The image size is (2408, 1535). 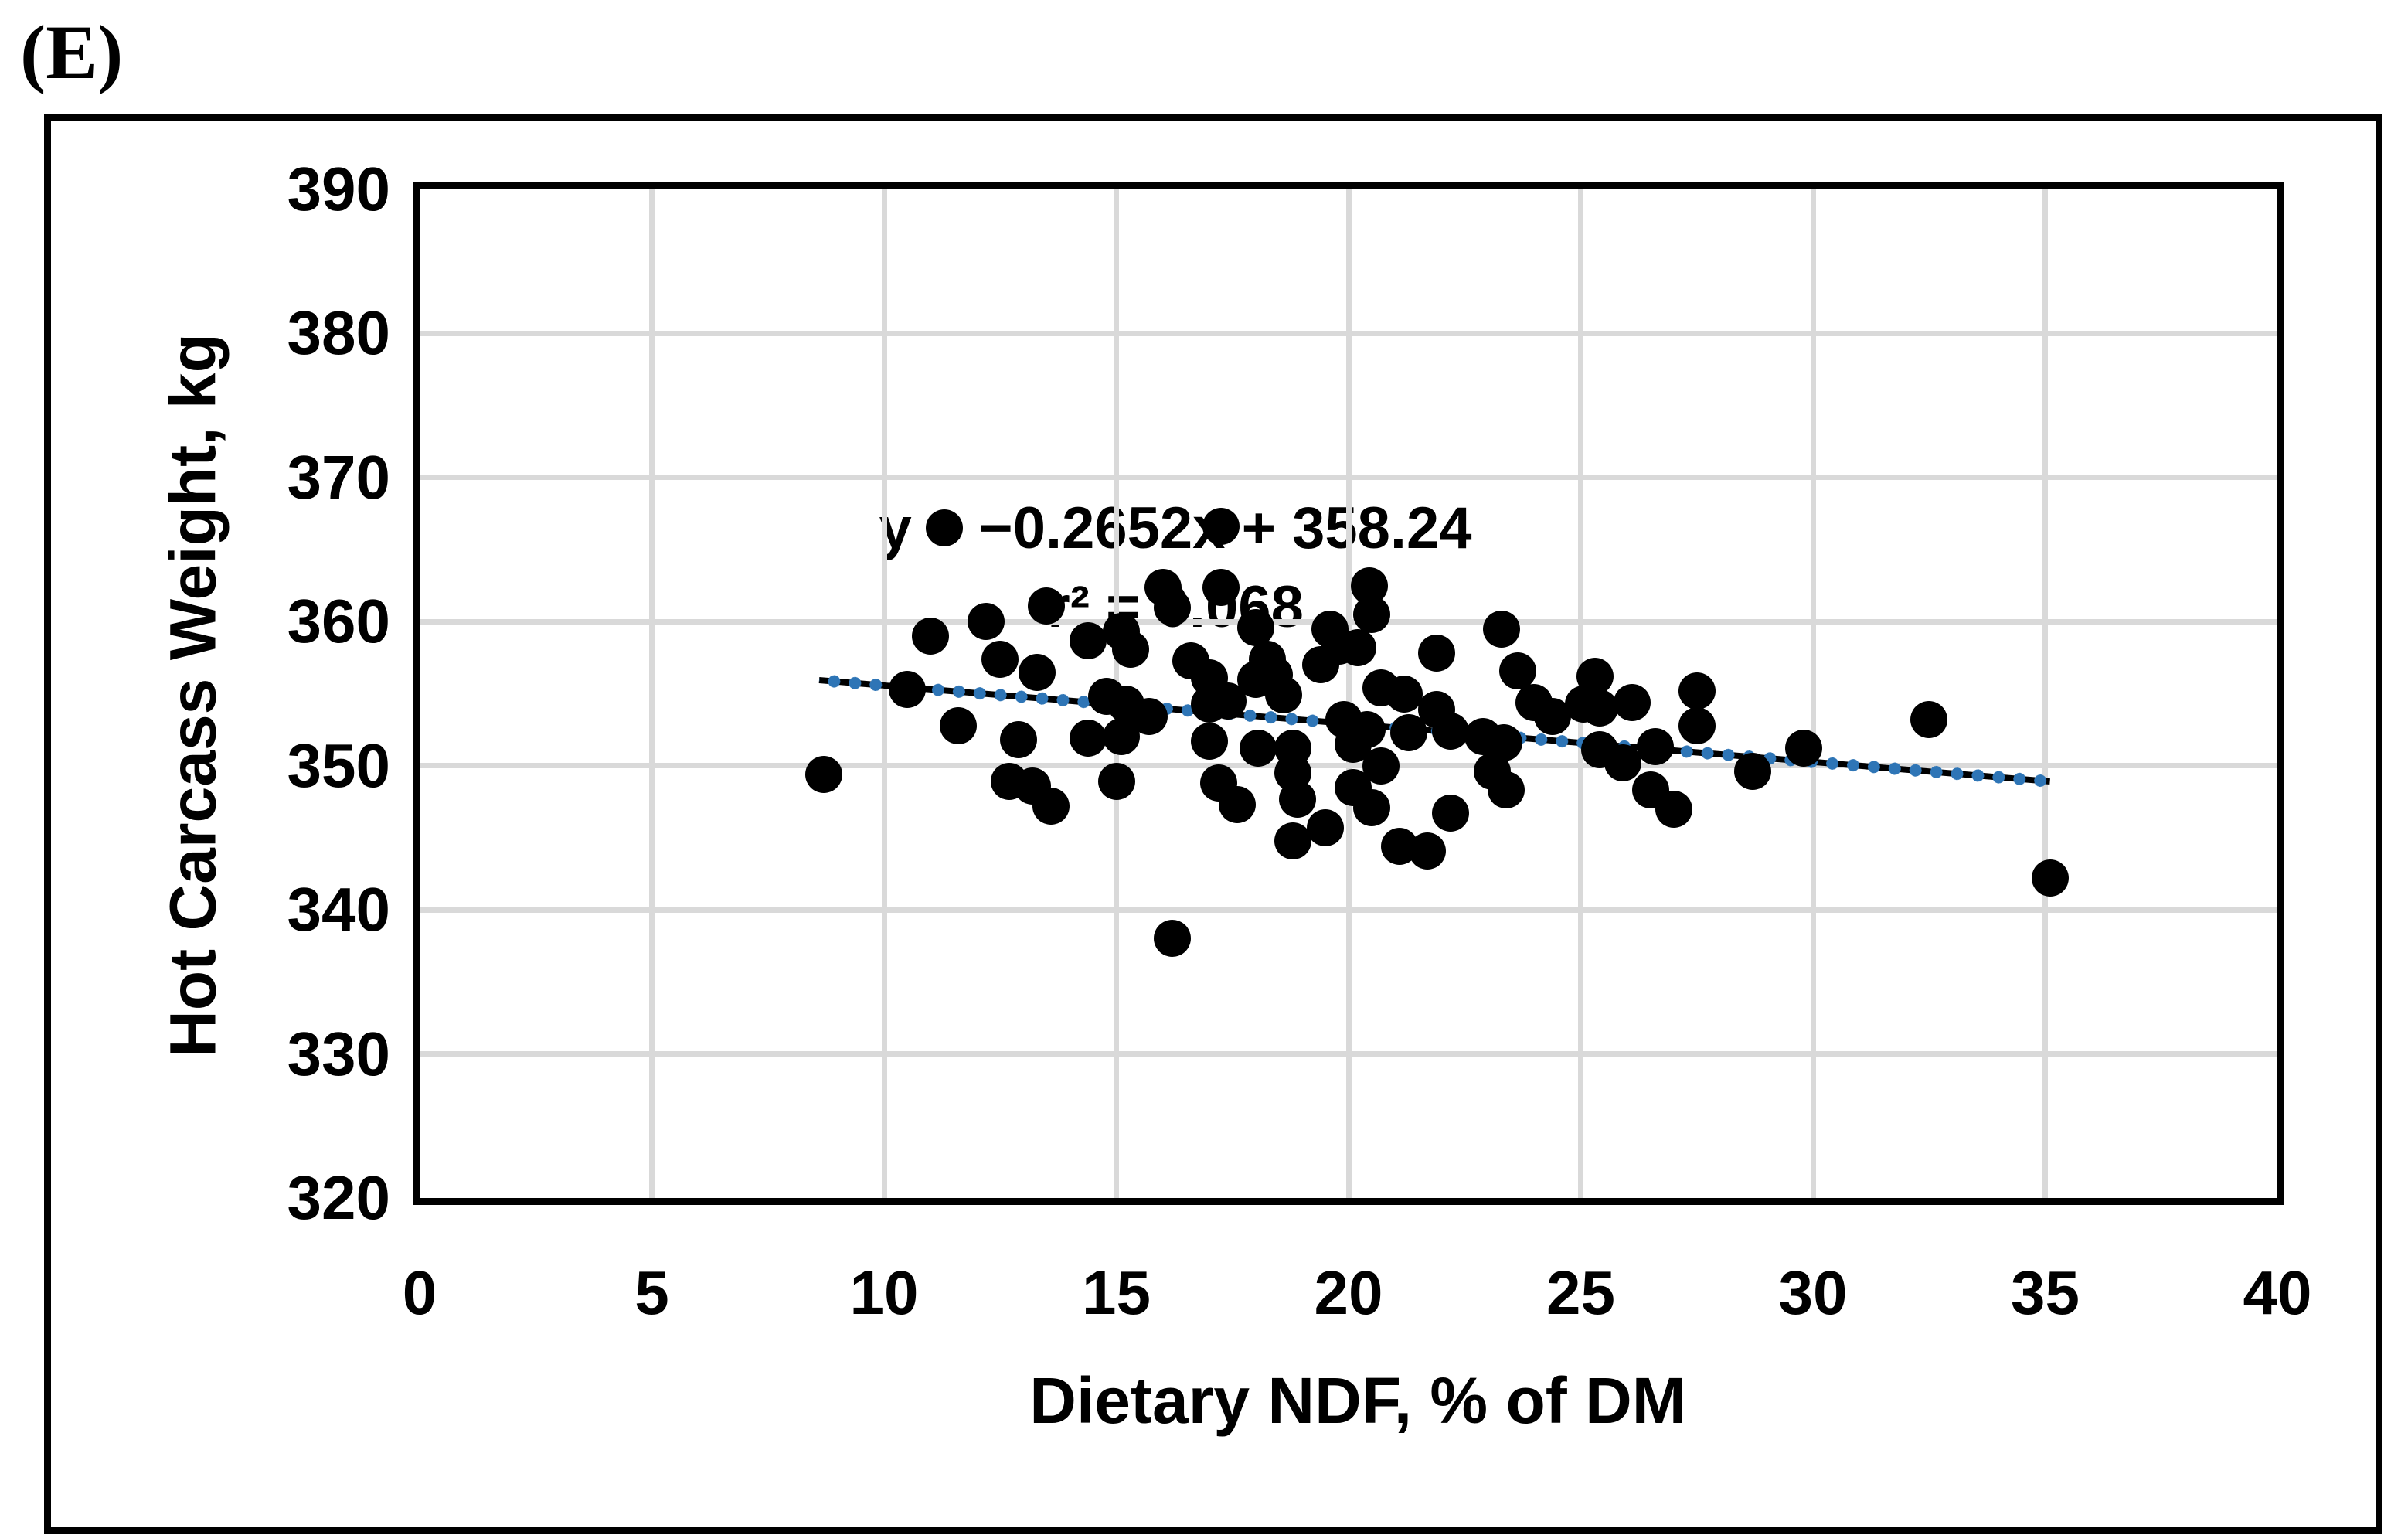 I want to click on y-tick-label: 370, so click(x=338, y=477).